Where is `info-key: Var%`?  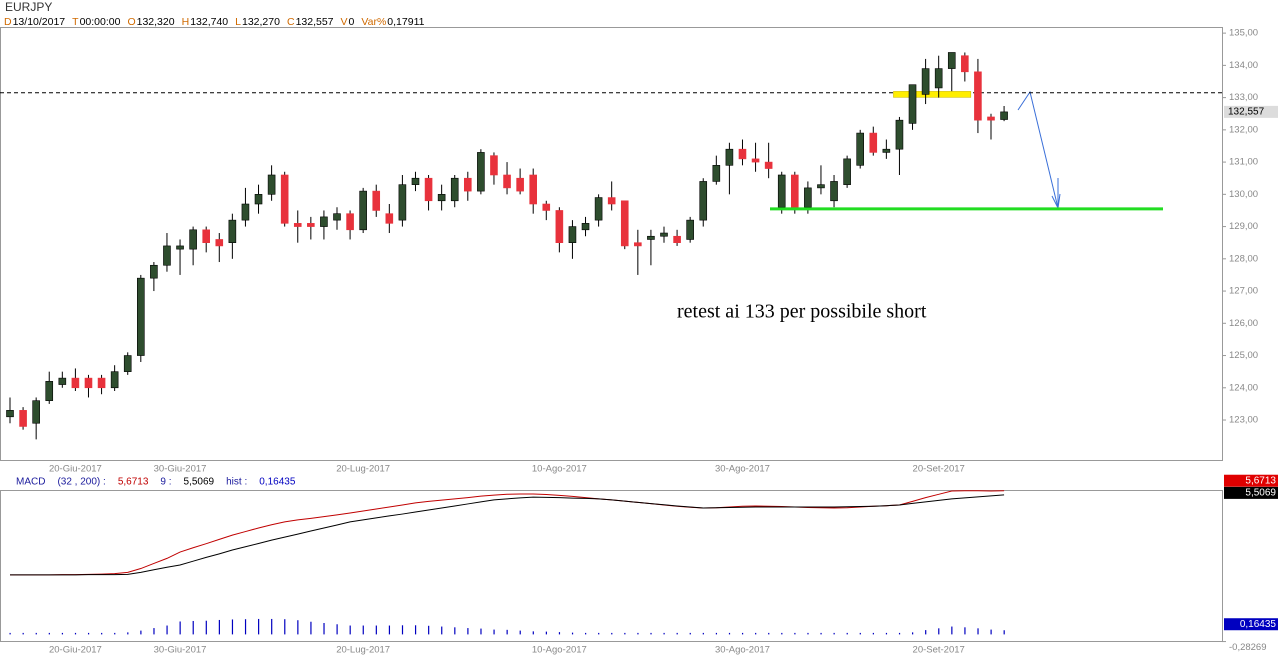 info-key: Var% is located at coordinates (373, 22).